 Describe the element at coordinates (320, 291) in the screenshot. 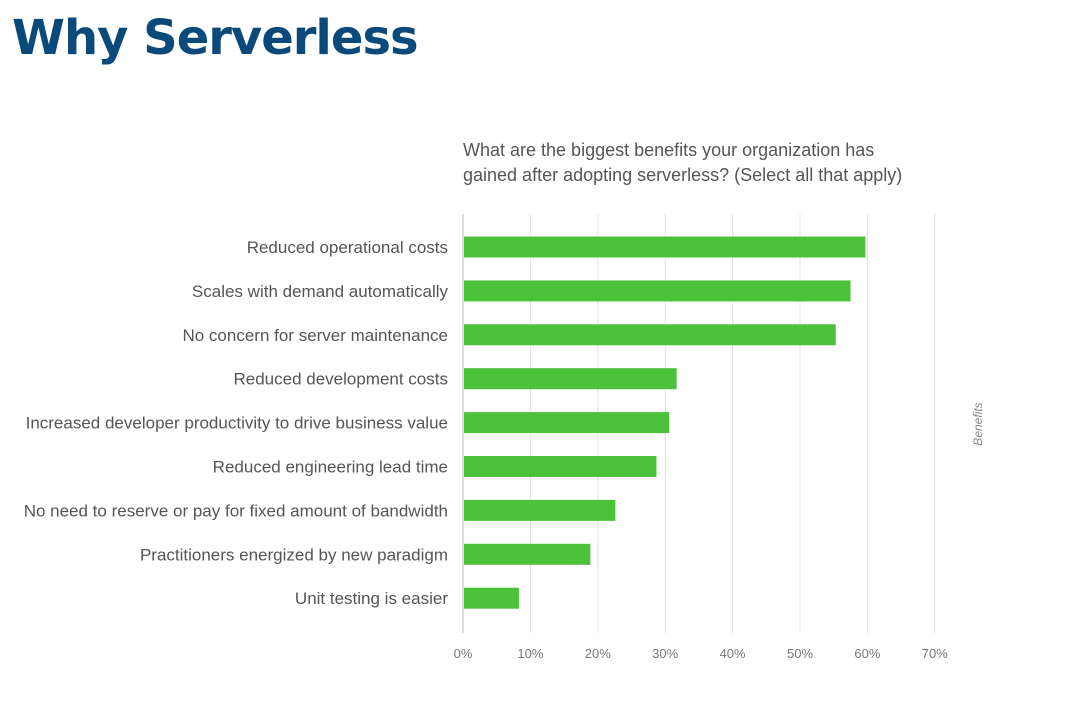

I see `category-label: Scales with demand automatically` at that location.